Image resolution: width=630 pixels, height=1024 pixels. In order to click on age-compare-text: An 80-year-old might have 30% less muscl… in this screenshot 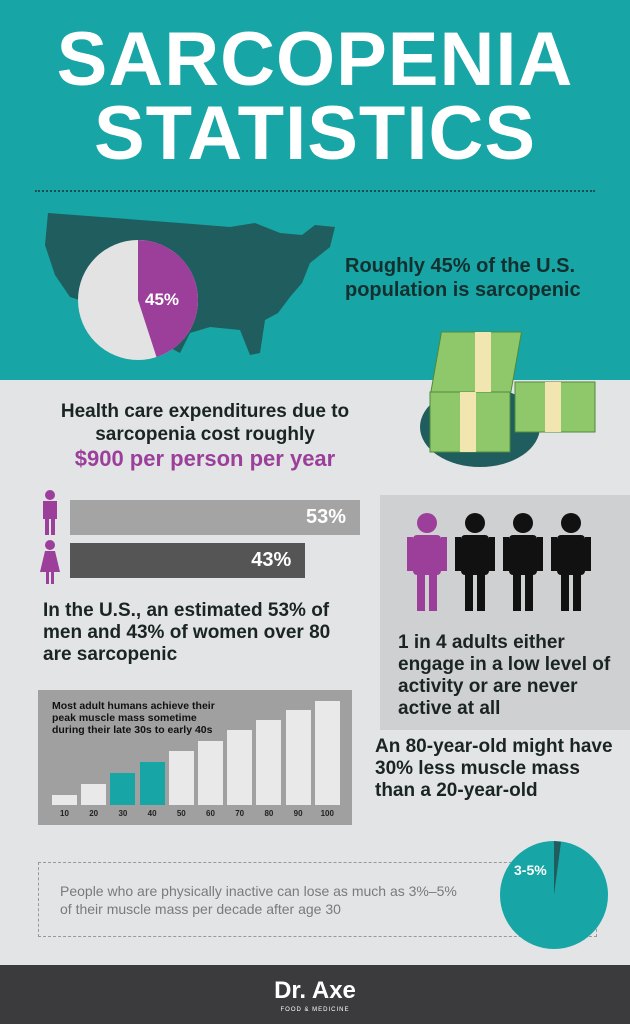, I will do `click(494, 768)`.